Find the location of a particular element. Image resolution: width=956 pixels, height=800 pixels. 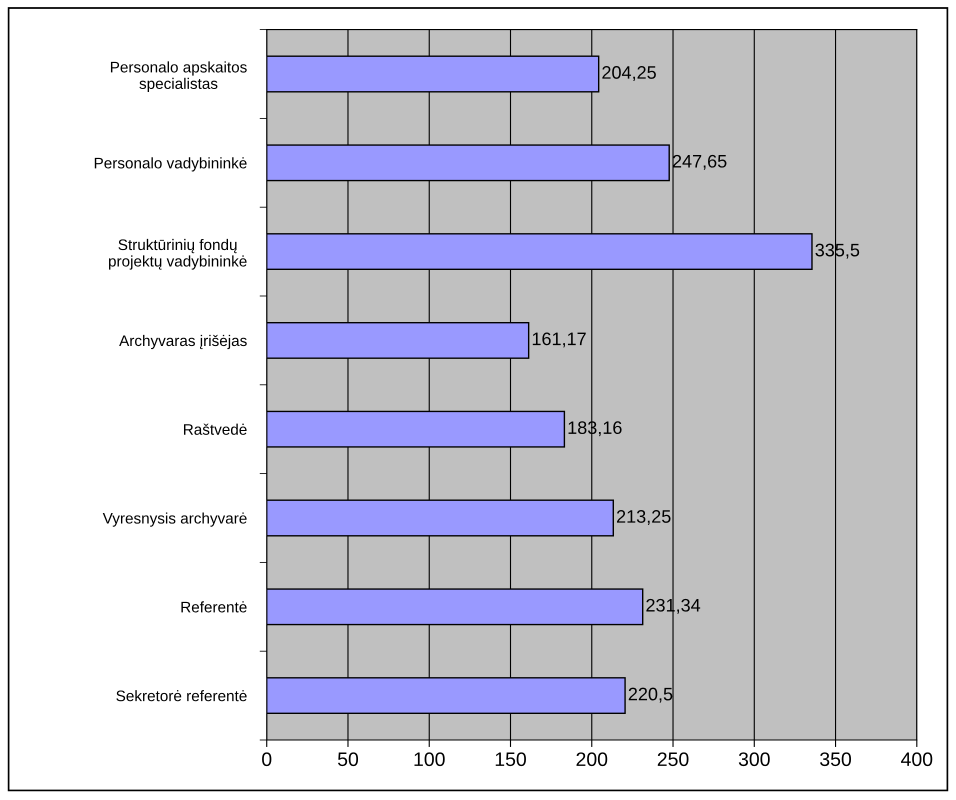

data-label: 220,5 is located at coordinates (650, 695).